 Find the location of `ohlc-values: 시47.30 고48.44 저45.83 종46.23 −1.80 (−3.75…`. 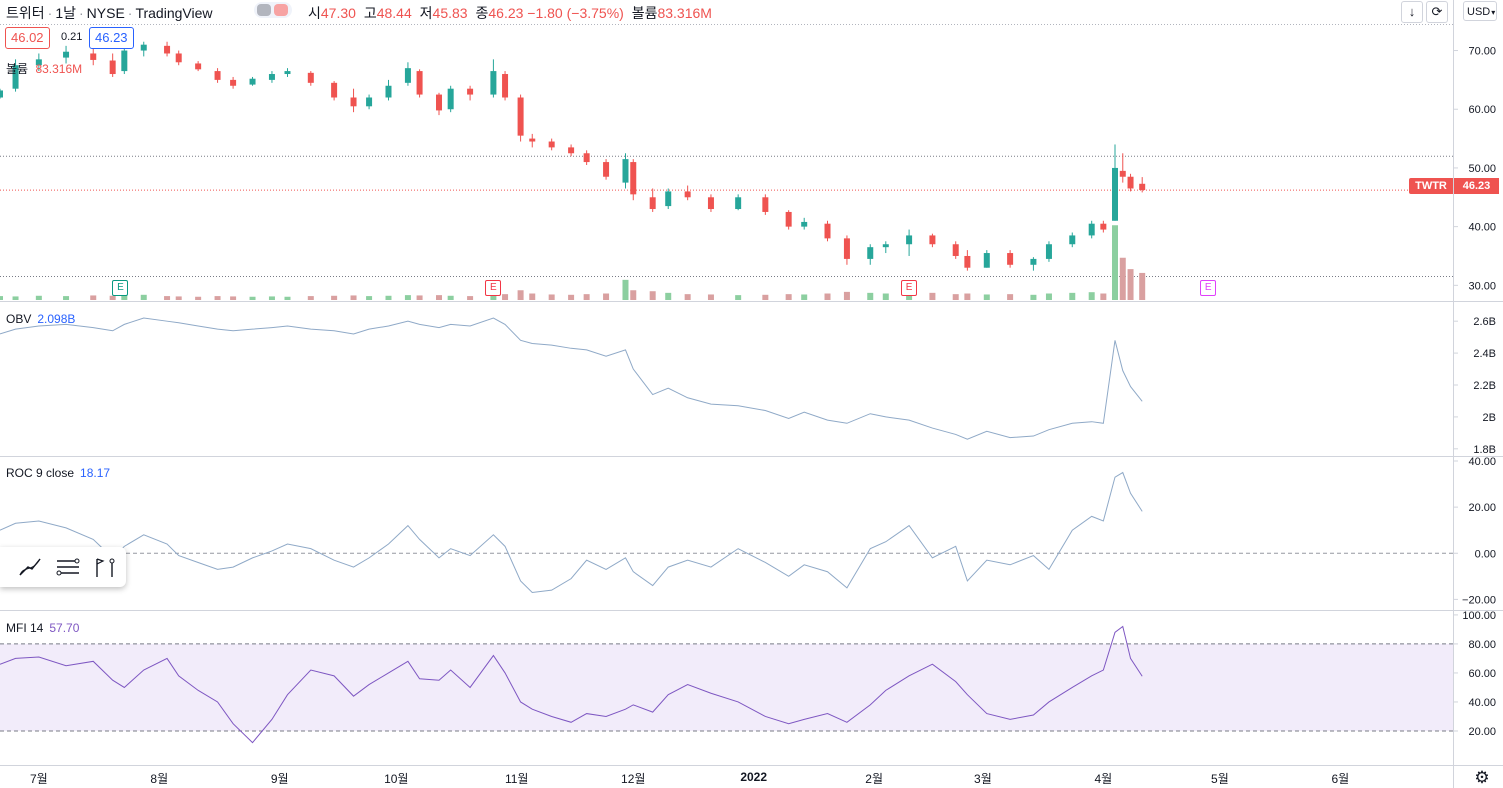

ohlc-values: 시47.30 고48.44 저45.83 종46.23 −1.80 (−3.75… is located at coordinates (512, 13).